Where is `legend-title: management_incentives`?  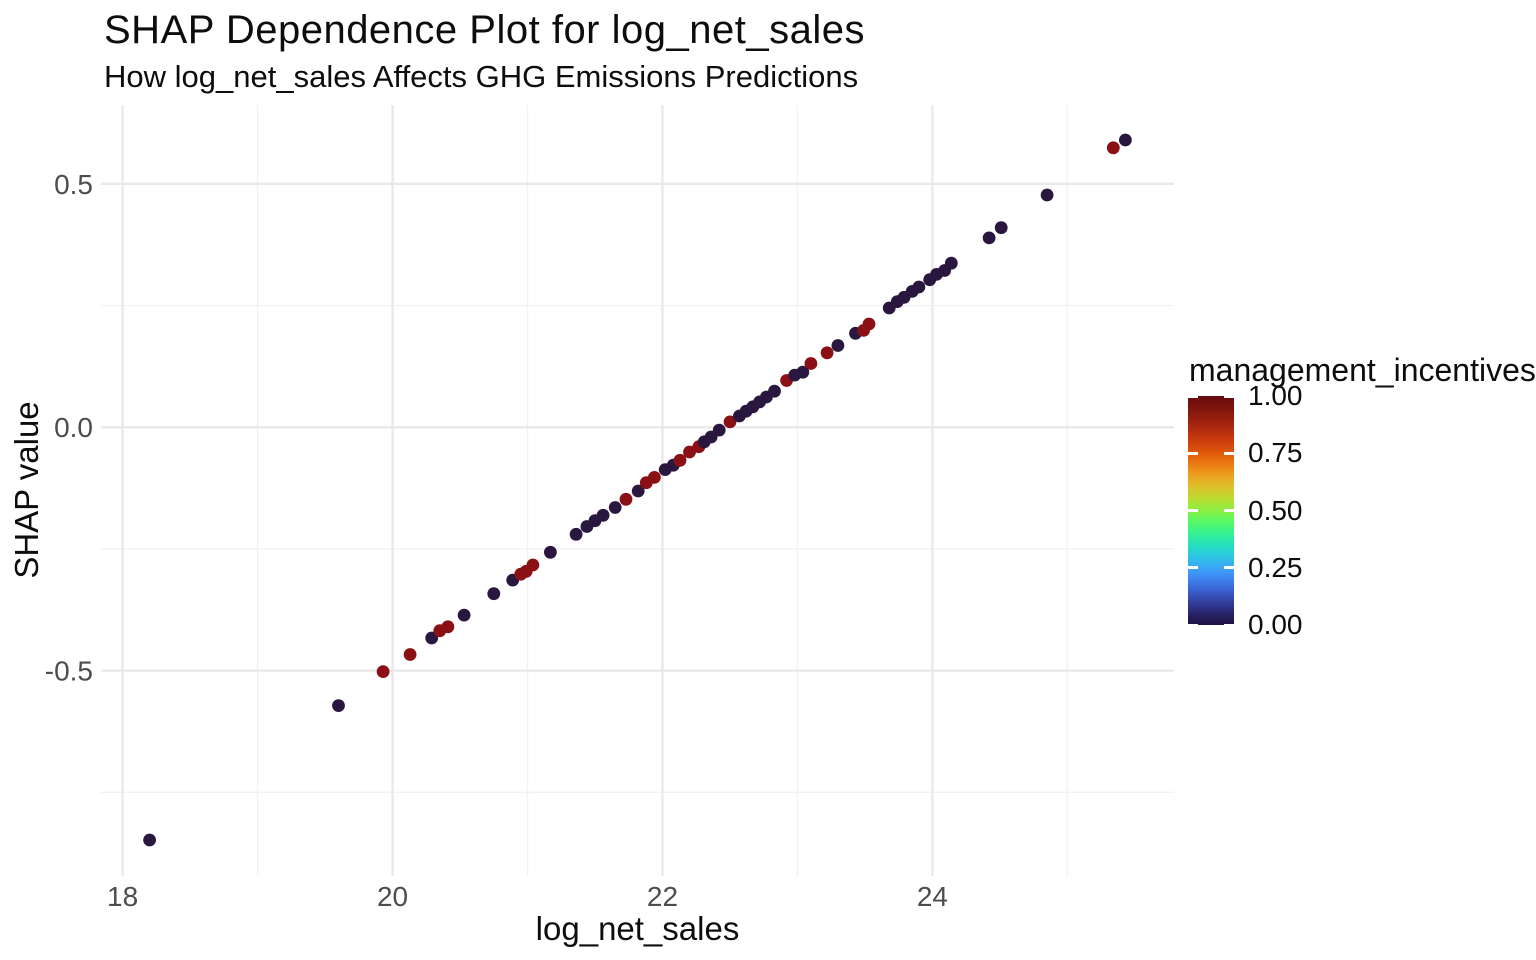
legend-title: management_incentives is located at coordinates (1362, 370).